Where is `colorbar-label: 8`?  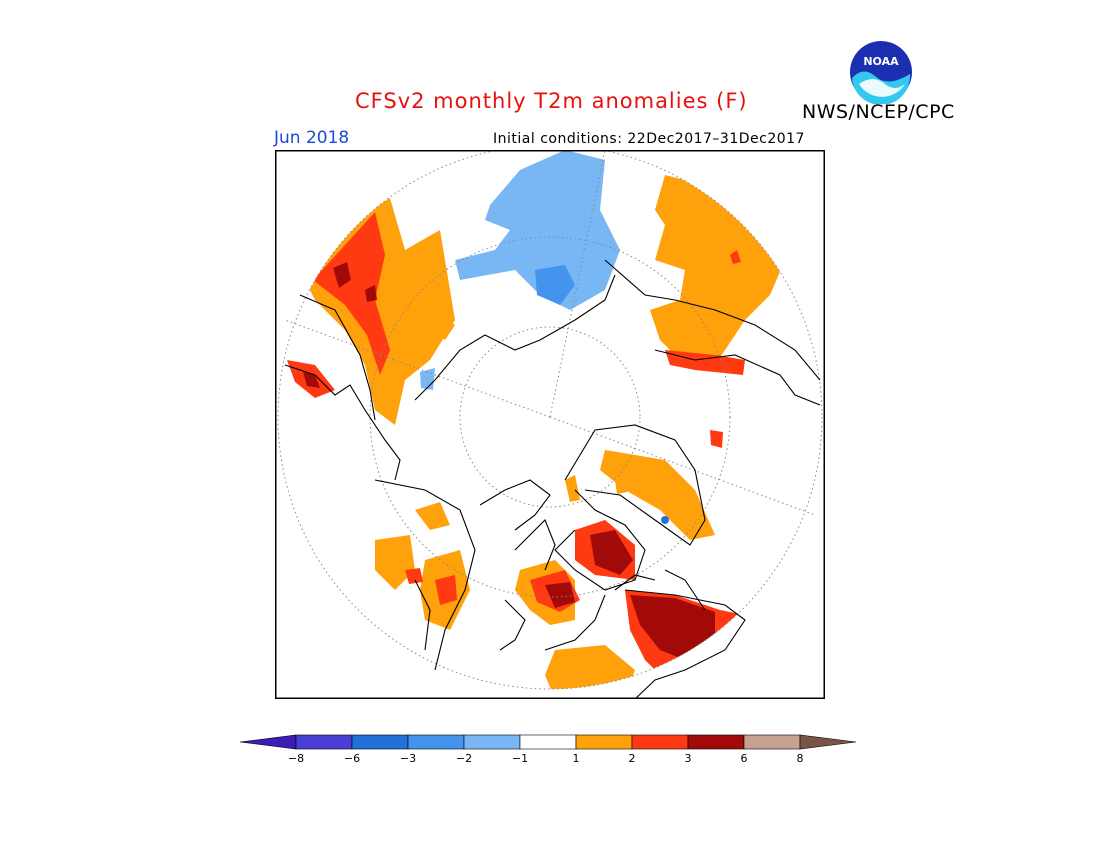
colorbar-label: 8 is located at coordinates (800, 758).